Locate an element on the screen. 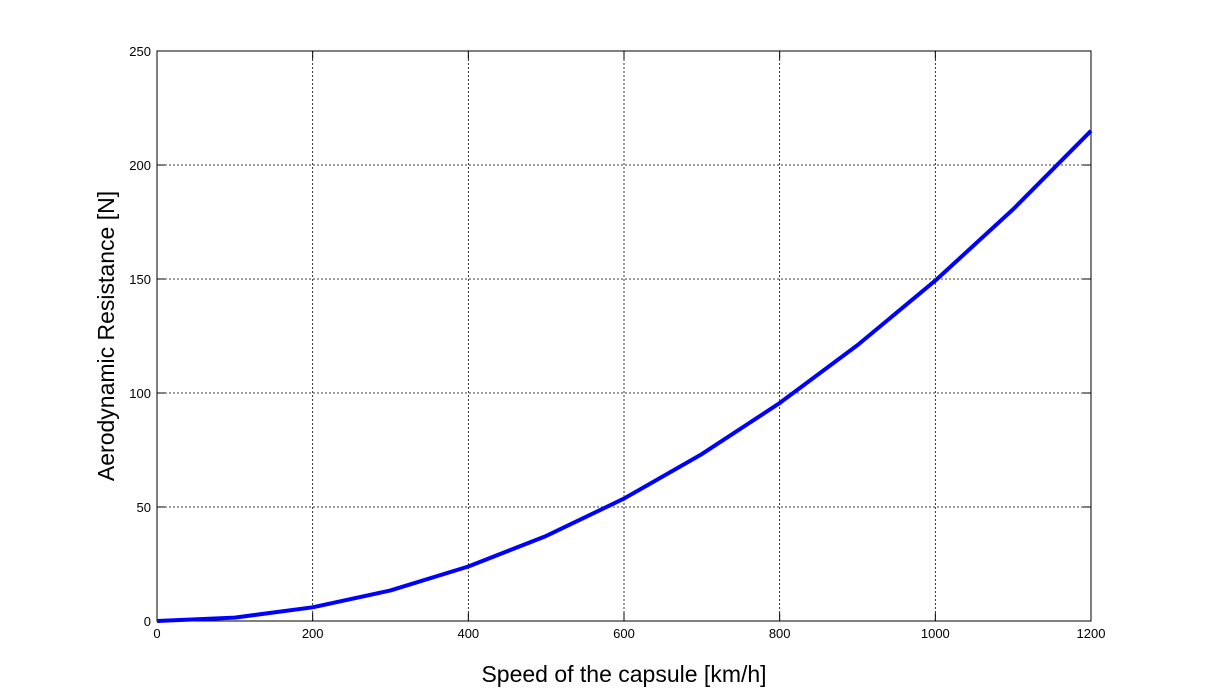 This screenshot has width=1207, height=699. x-tick-label: 400 is located at coordinates (468, 633).